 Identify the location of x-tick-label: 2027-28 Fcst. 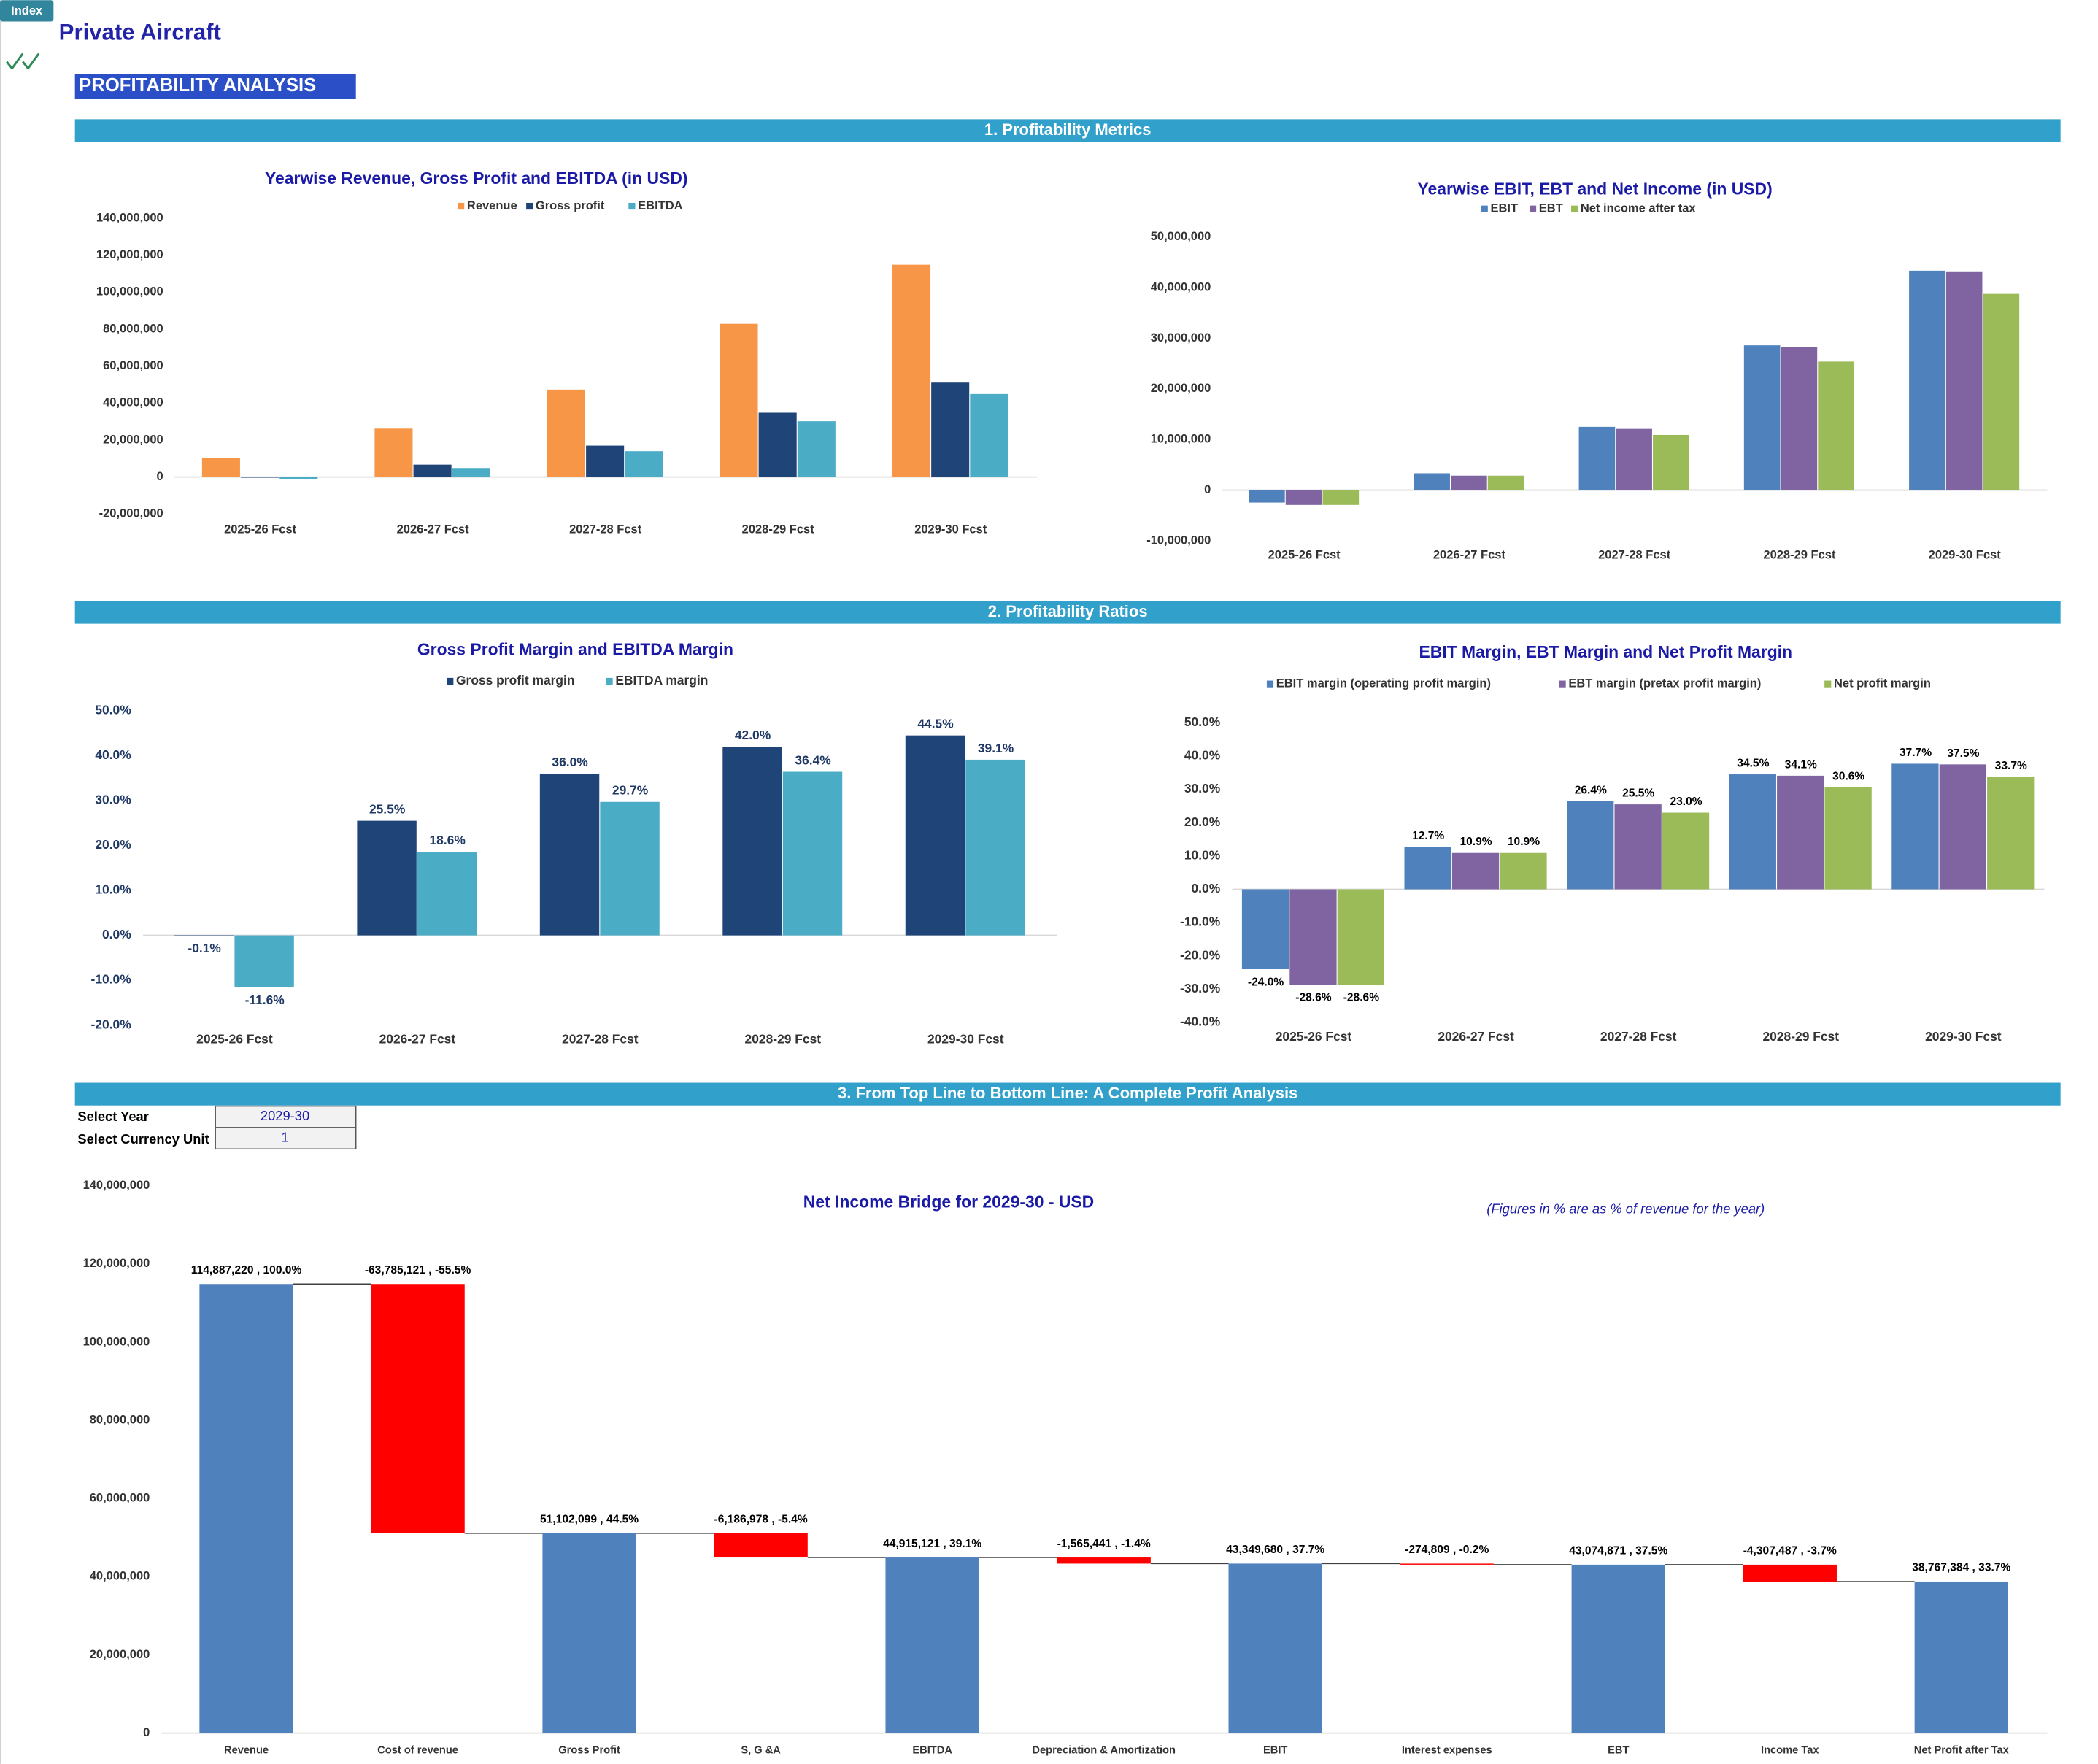
(600, 1038).